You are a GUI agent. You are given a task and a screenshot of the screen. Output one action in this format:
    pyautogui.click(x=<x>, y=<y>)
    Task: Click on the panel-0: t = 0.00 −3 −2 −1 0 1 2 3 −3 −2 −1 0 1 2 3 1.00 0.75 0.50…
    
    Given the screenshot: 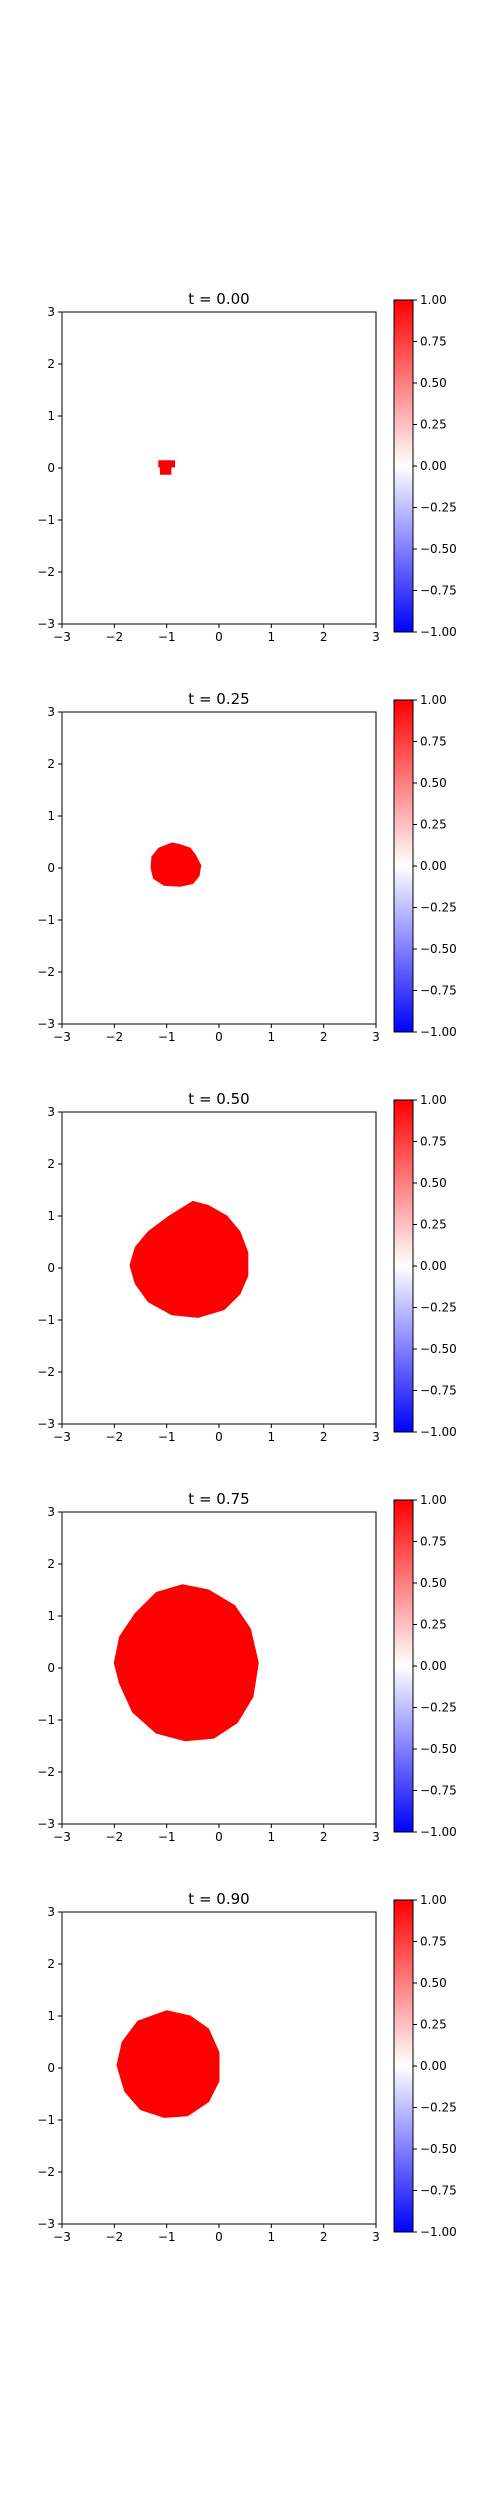 What is the action you would take?
    pyautogui.click(x=246, y=467)
    